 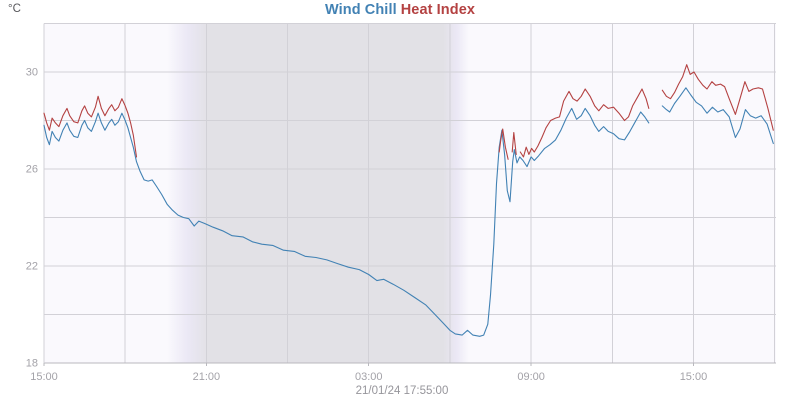 What do you see at coordinates (438, 10) in the screenshot?
I see `title-heat-index-label: Heat Index` at bounding box center [438, 10].